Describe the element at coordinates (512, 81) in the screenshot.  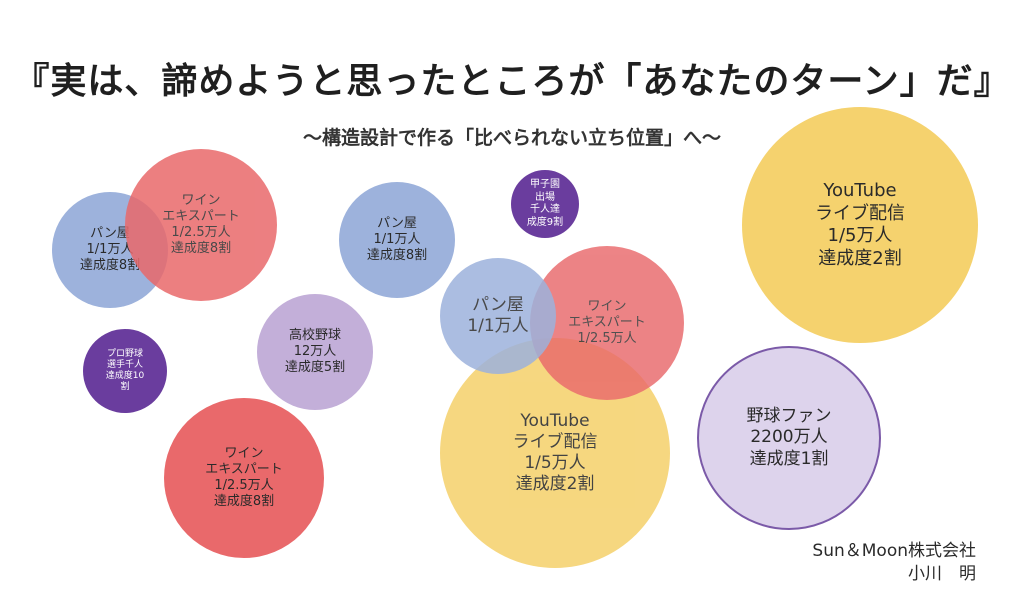
I see `page-title: 『実は、諦めようと思ったところが「あなたのターン」だ』` at that location.